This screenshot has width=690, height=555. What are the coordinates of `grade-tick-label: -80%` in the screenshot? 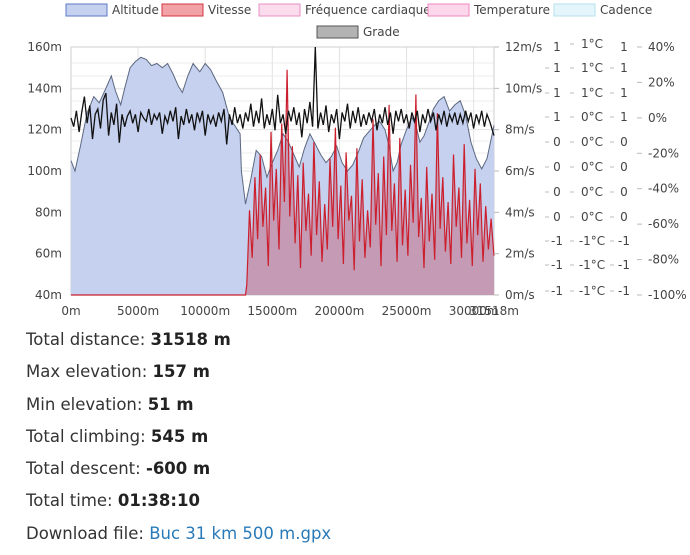 It's located at (663, 260).